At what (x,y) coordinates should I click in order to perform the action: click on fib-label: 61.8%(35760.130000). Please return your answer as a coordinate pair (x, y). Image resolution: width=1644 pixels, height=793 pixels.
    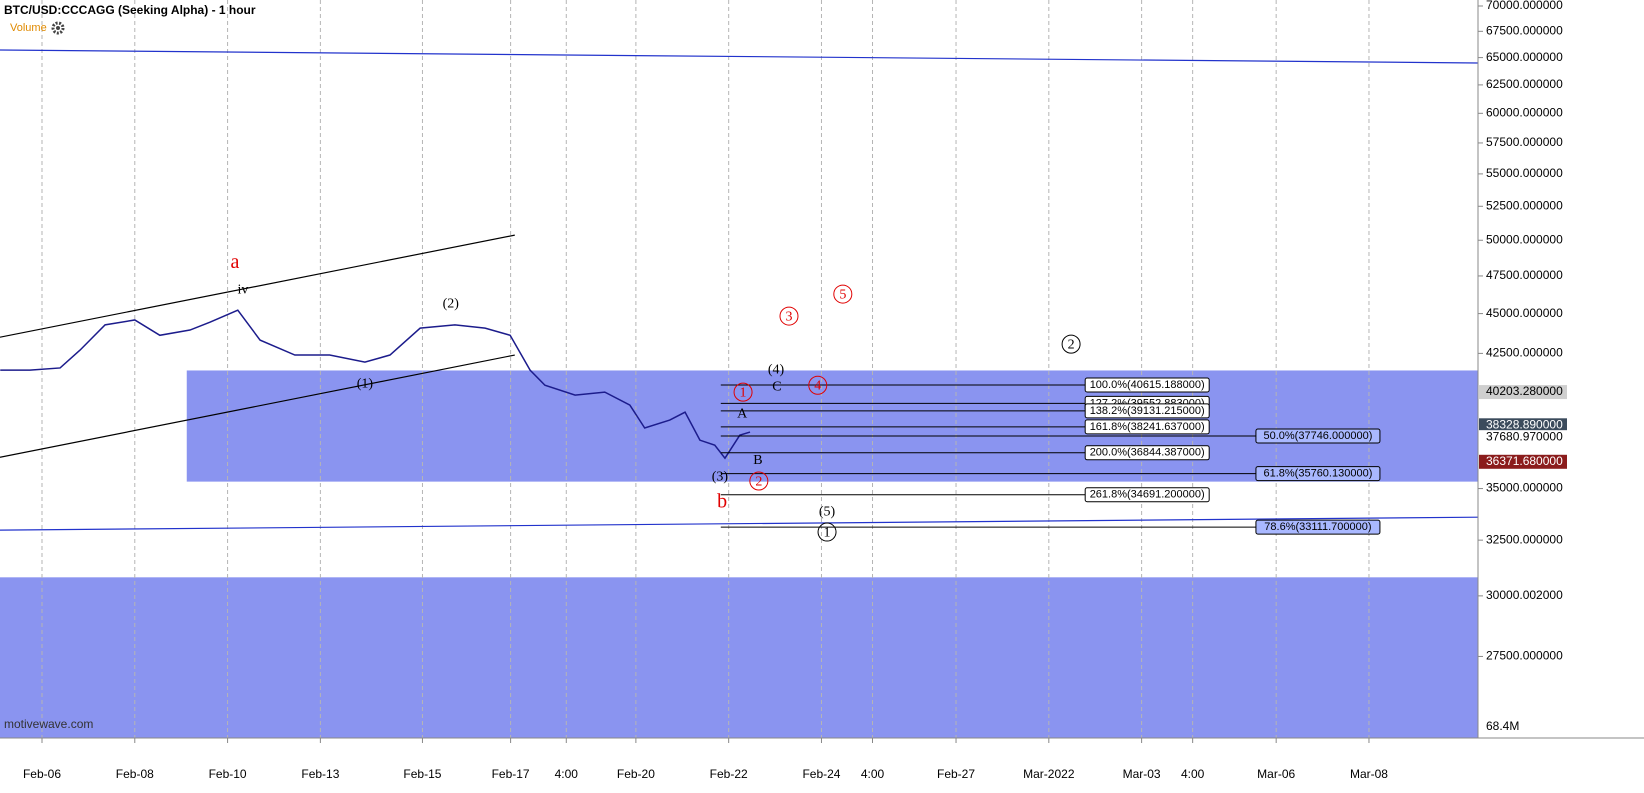
    Looking at the image, I should click on (1317, 474).